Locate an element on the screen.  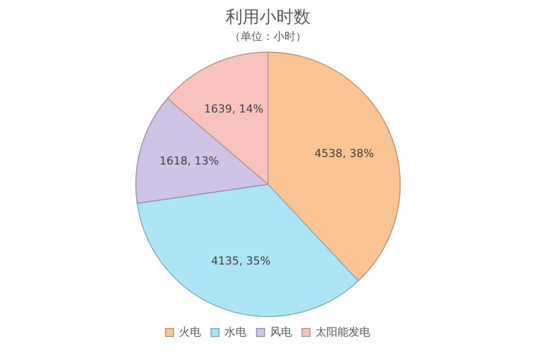
data-label: 4135, 35% is located at coordinates (241, 261).